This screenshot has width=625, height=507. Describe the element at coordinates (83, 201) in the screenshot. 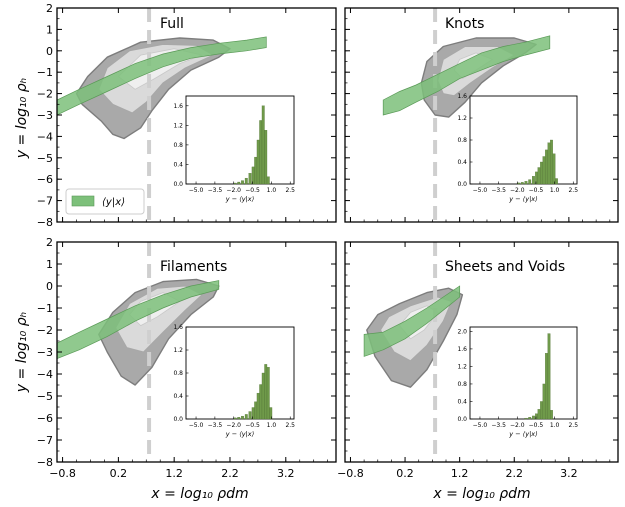

I see `legend-swatch` at that location.